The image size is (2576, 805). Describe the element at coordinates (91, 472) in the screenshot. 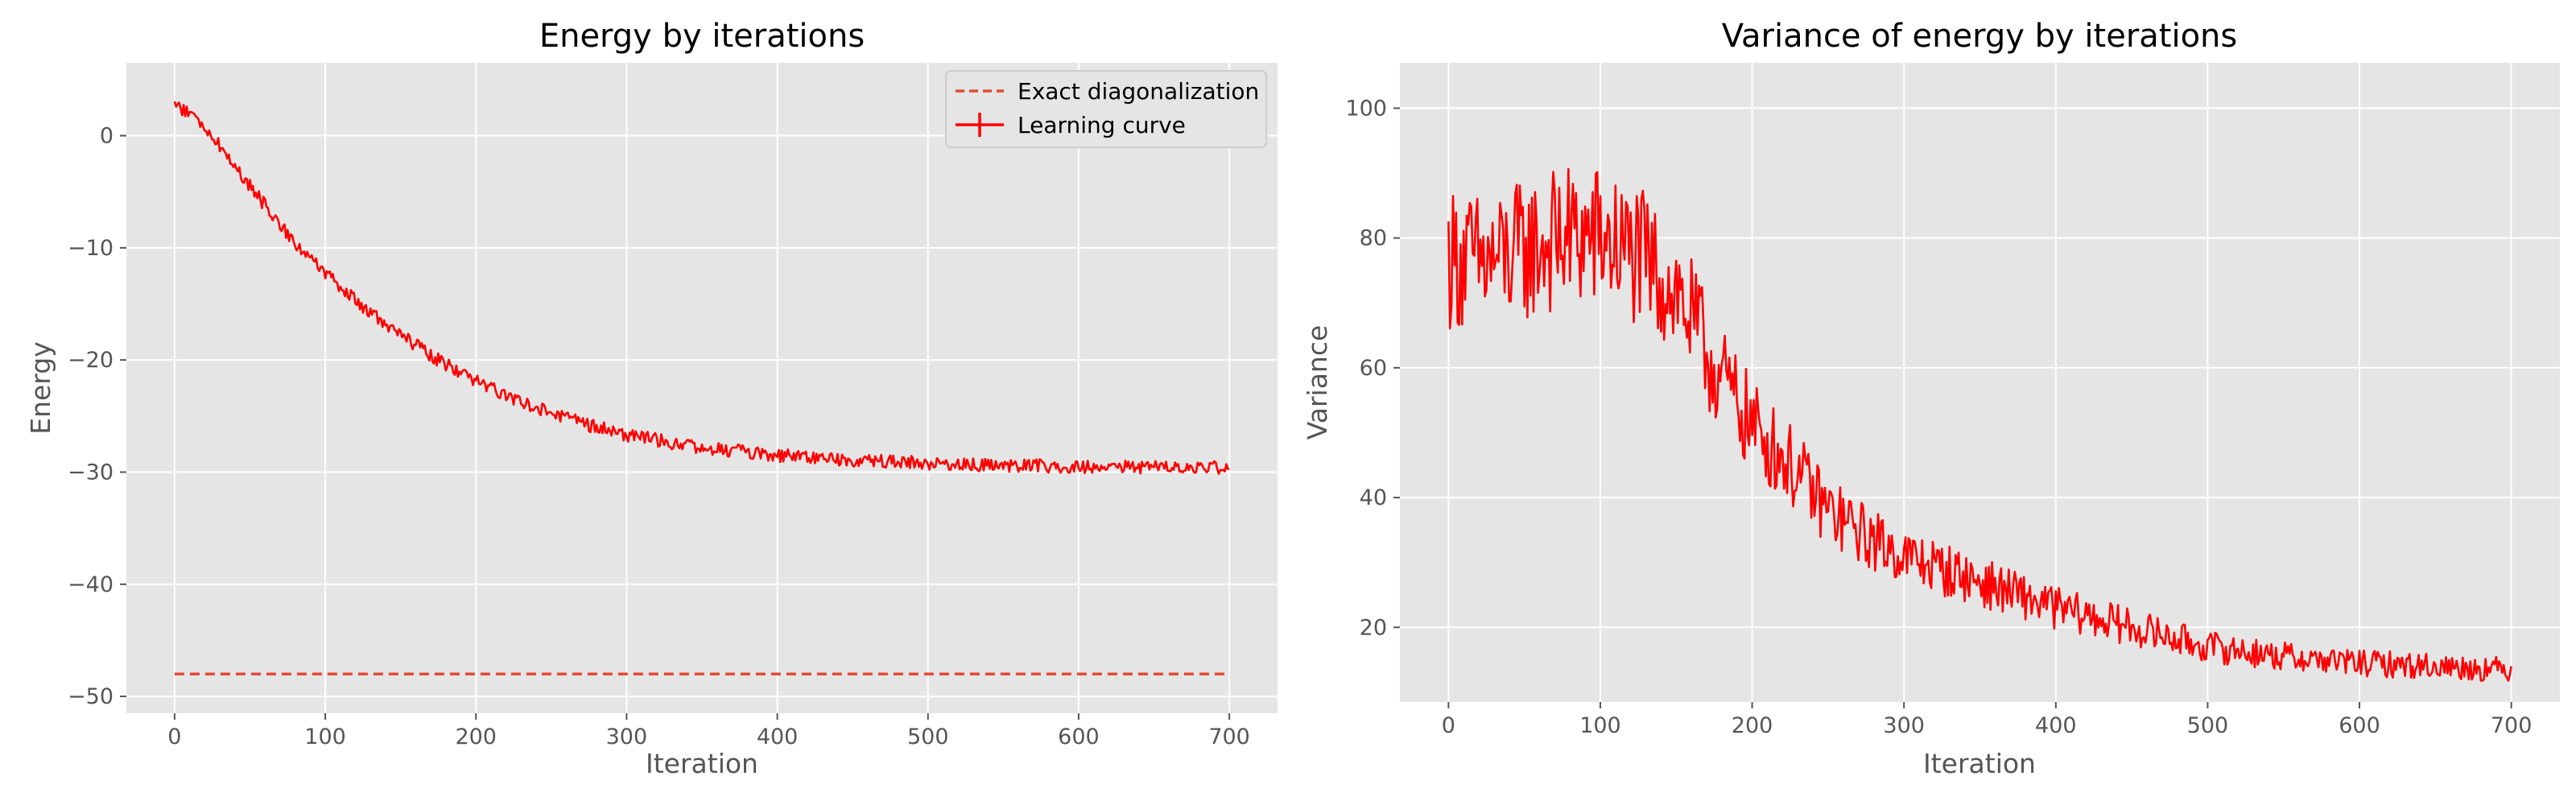

I see `energy-y-tick-label: −30` at that location.